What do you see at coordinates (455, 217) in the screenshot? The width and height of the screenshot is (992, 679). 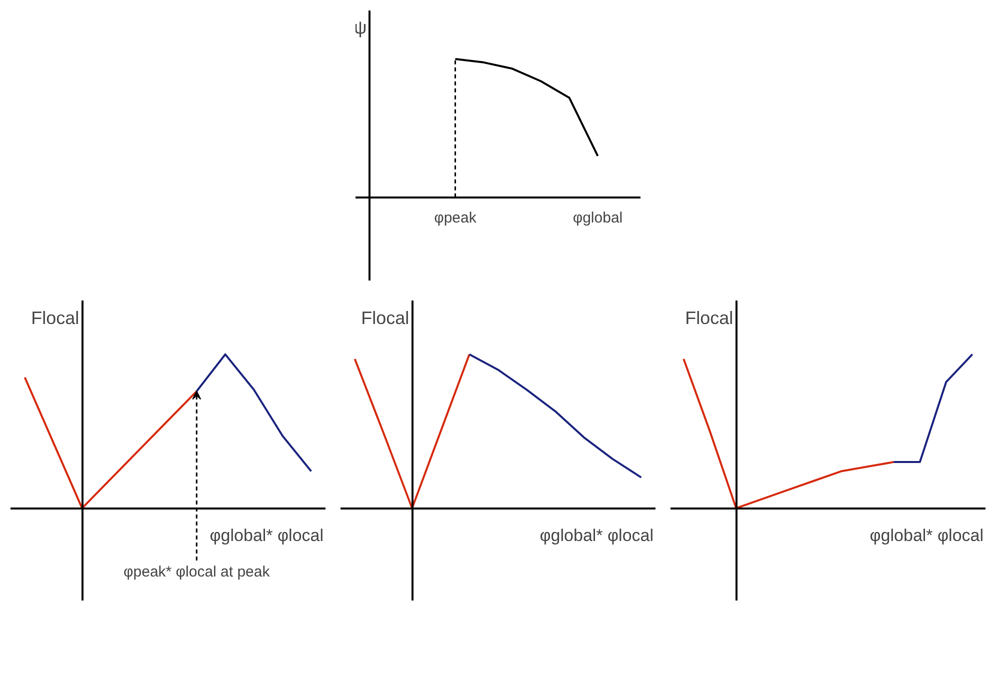 I see `x-tick-label: φpeak` at bounding box center [455, 217].